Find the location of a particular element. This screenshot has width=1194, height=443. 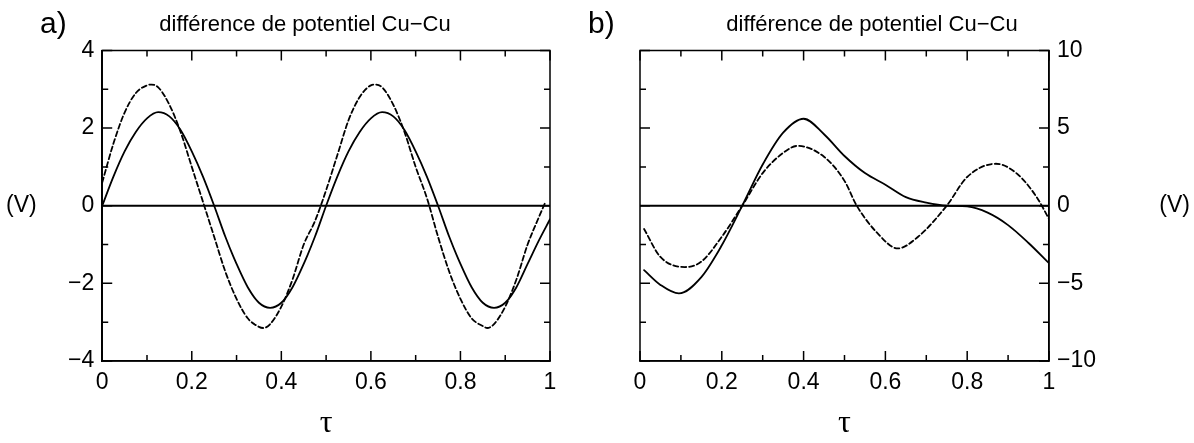

x-tick-label: 0 is located at coordinates (640, 381).